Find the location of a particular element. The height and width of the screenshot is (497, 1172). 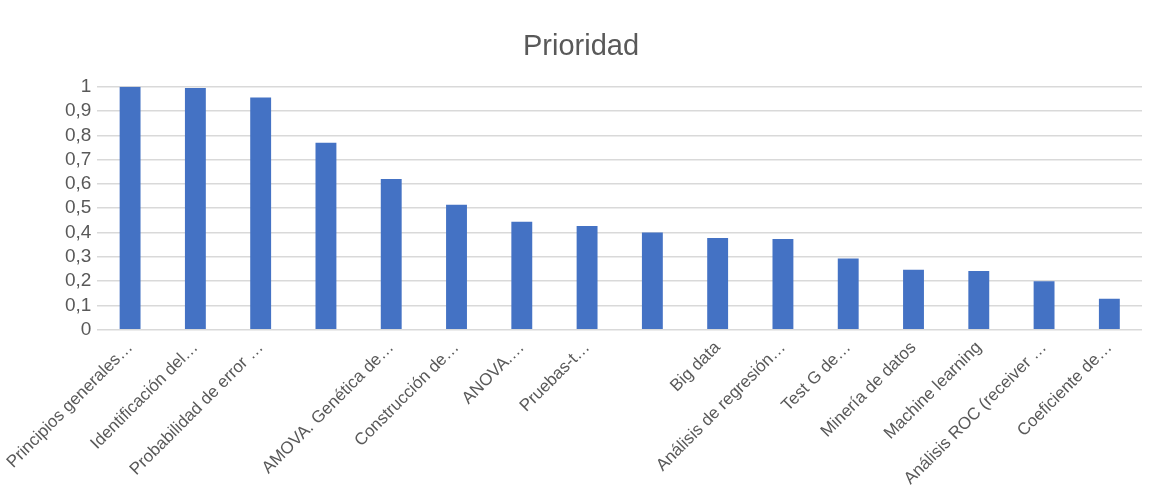

y-tick-label: 0,1 is located at coordinates (78, 304).